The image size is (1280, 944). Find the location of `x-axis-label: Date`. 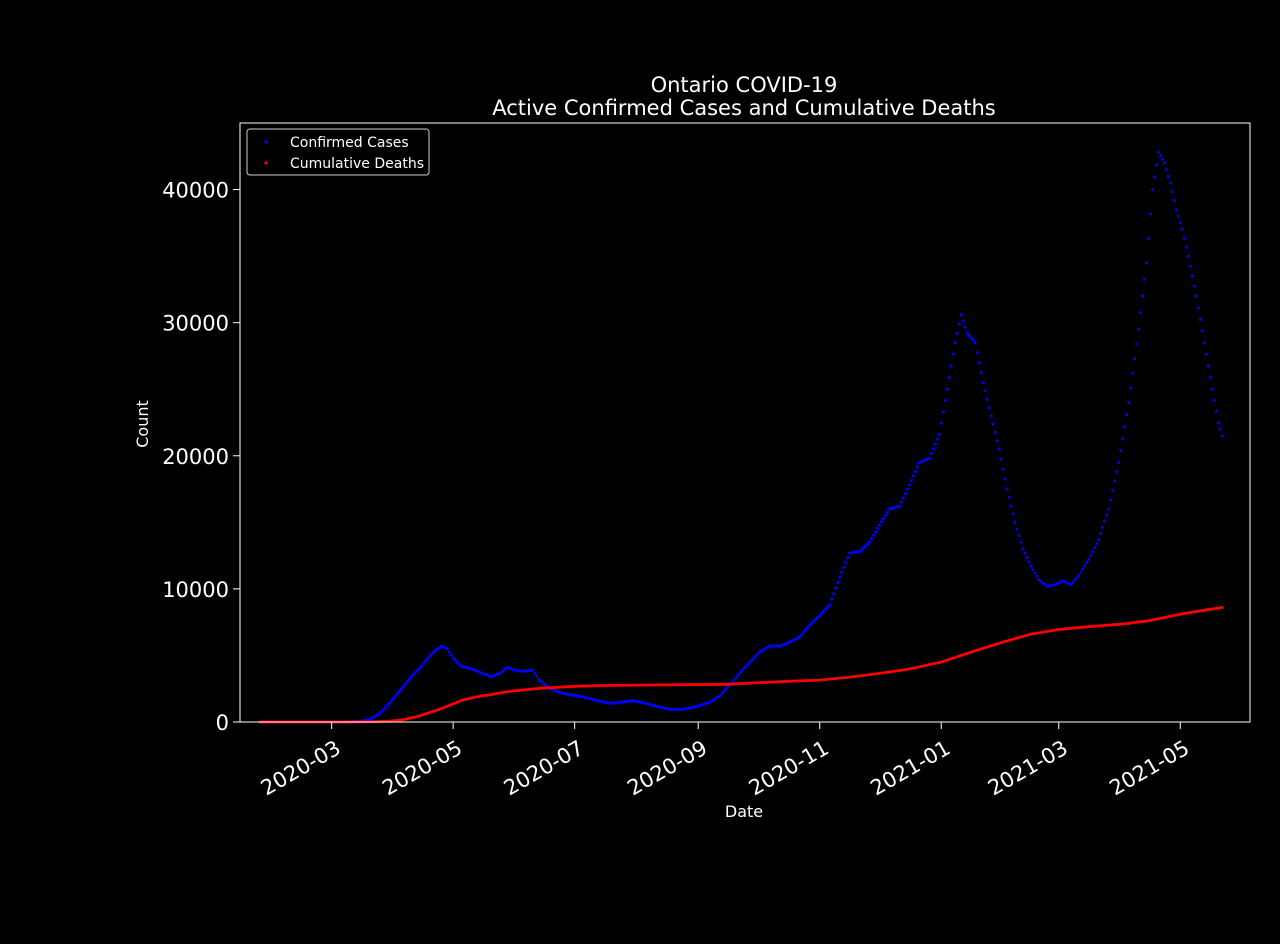

x-axis-label: Date is located at coordinates (744, 811).